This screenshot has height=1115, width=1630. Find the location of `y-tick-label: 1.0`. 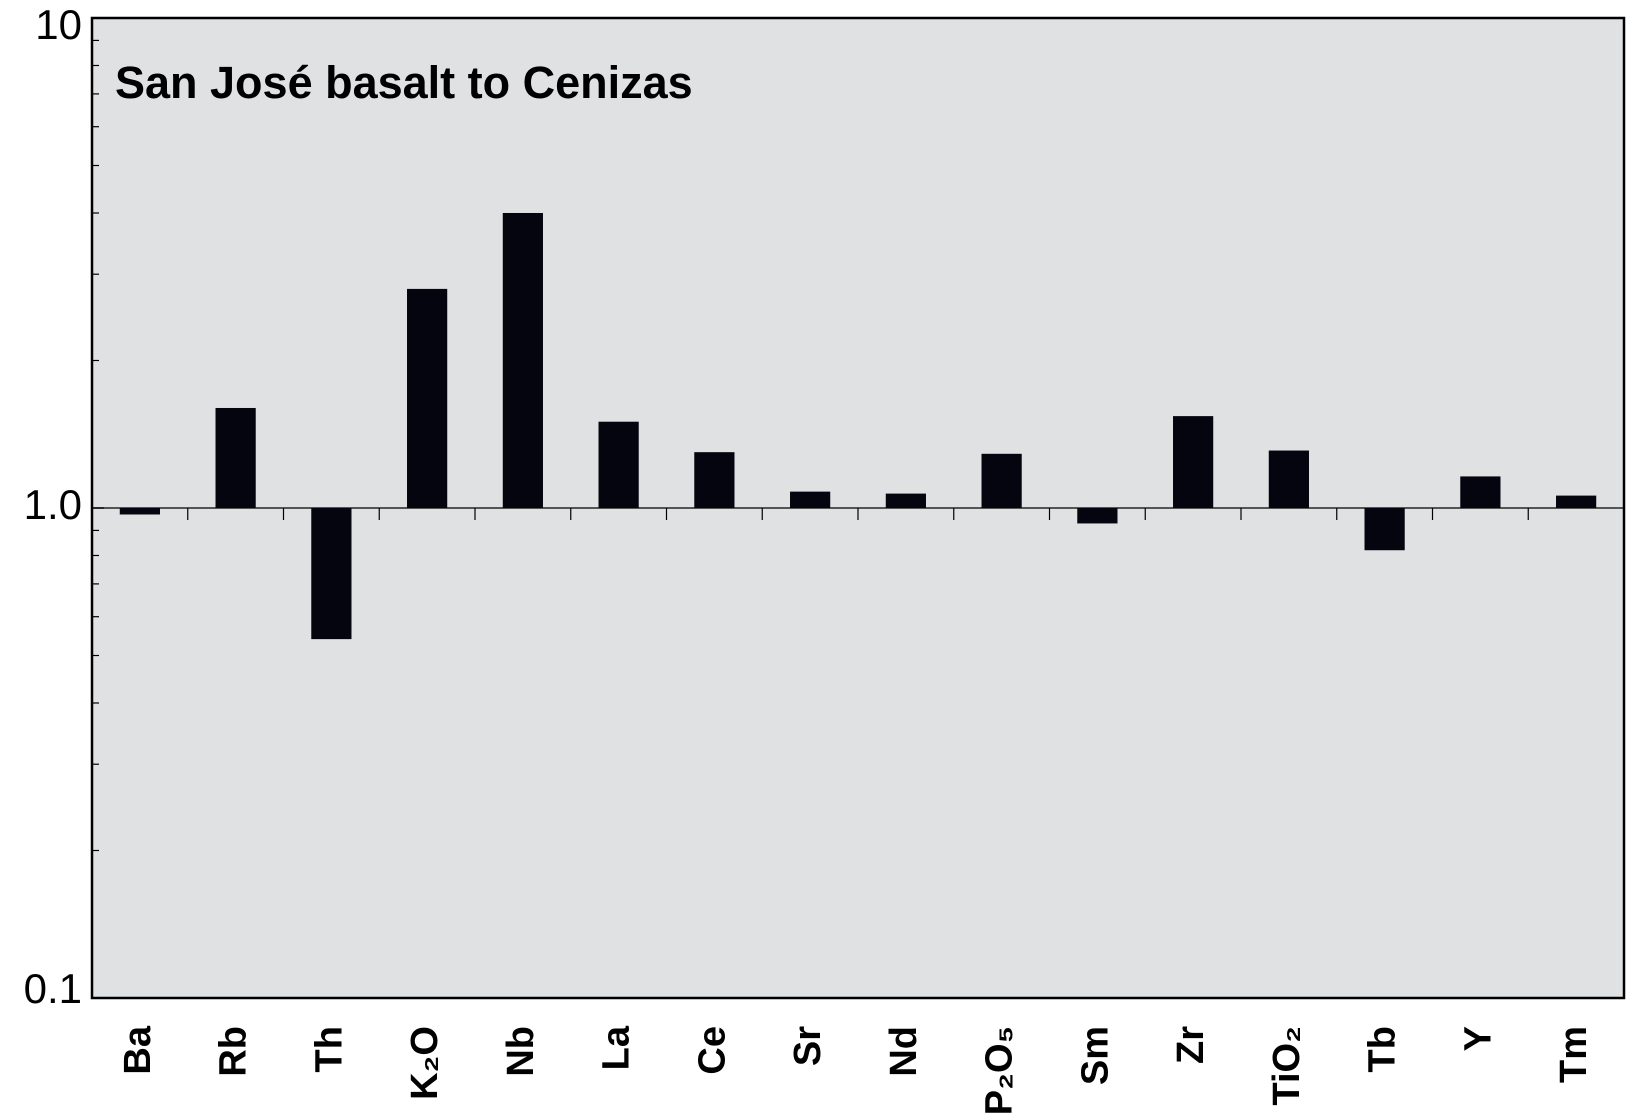

y-tick-label: 1.0 is located at coordinates (53, 504).